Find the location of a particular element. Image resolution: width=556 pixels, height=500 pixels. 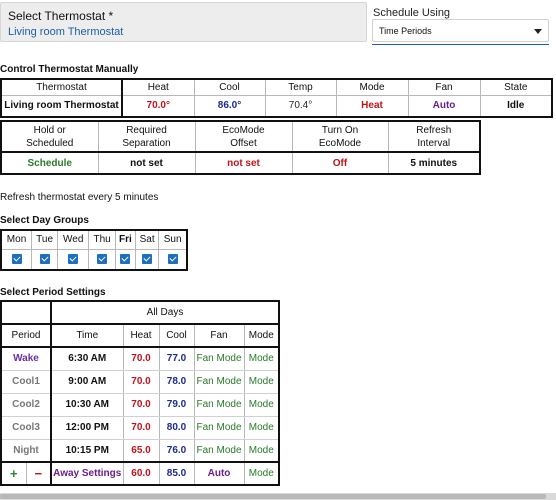

col-cool: Cool is located at coordinates (230, 87).